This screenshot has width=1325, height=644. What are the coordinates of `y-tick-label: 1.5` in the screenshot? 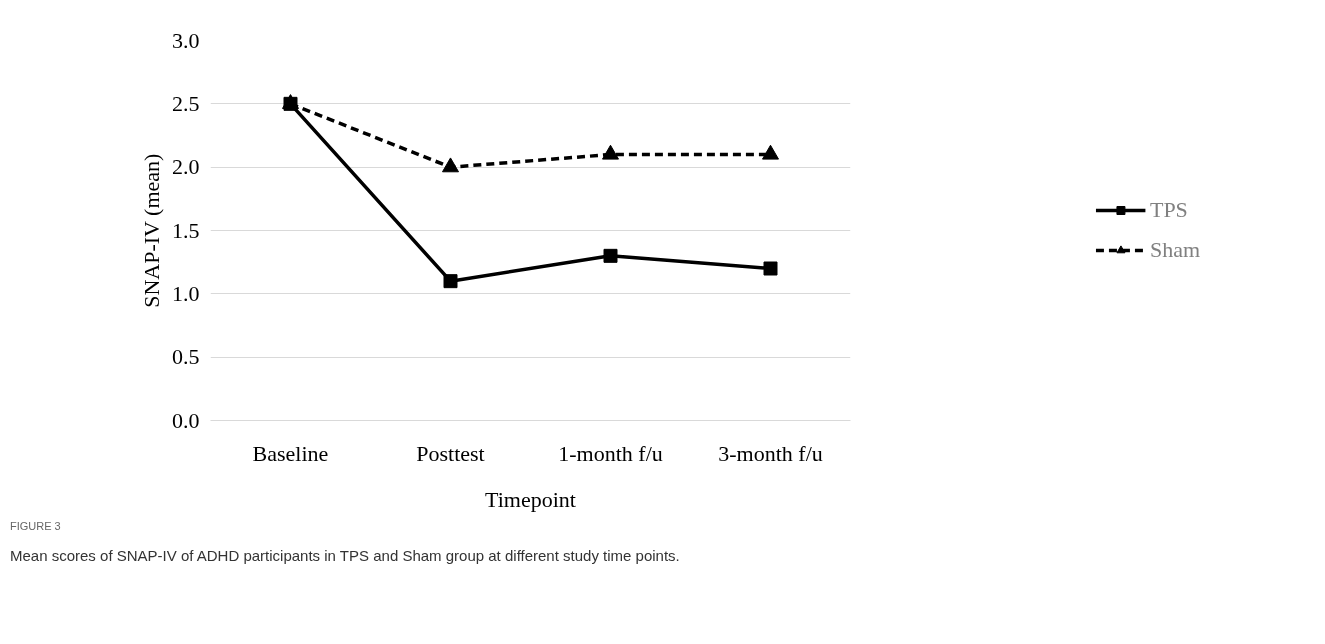 It's located at (186, 230).